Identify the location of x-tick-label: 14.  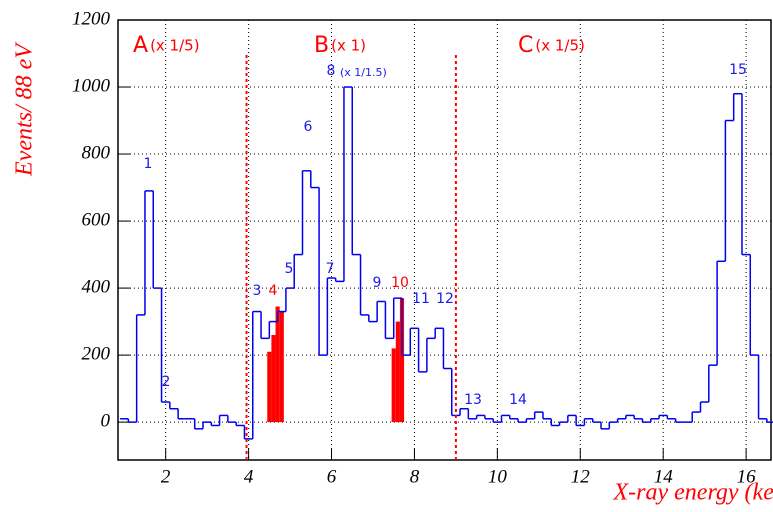
(664, 476).